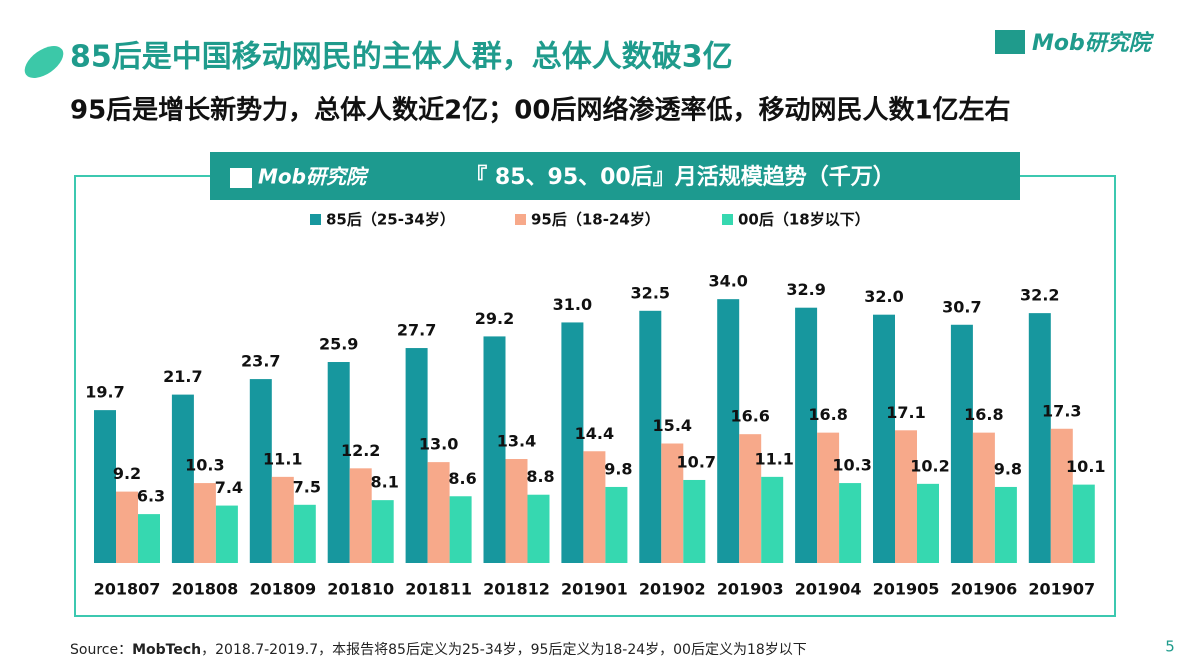  I want to click on value-label: 8.6, so click(462, 478).